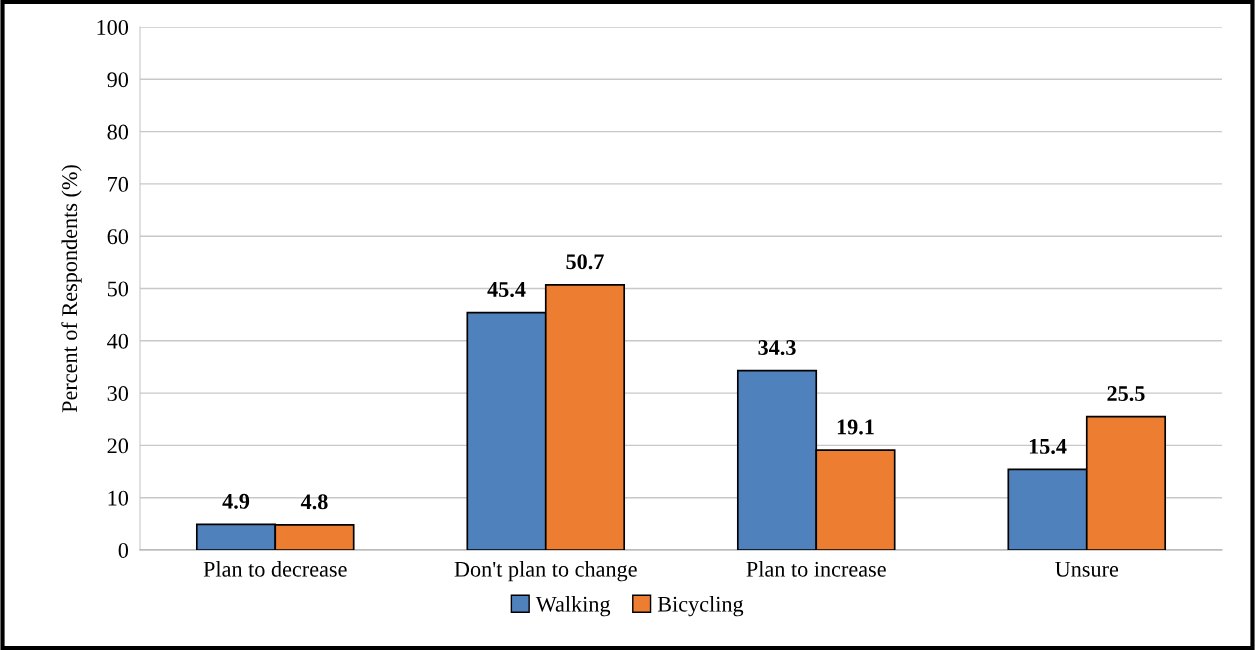  Describe the element at coordinates (506, 290) in the screenshot. I see `data-label: 45.4` at that location.